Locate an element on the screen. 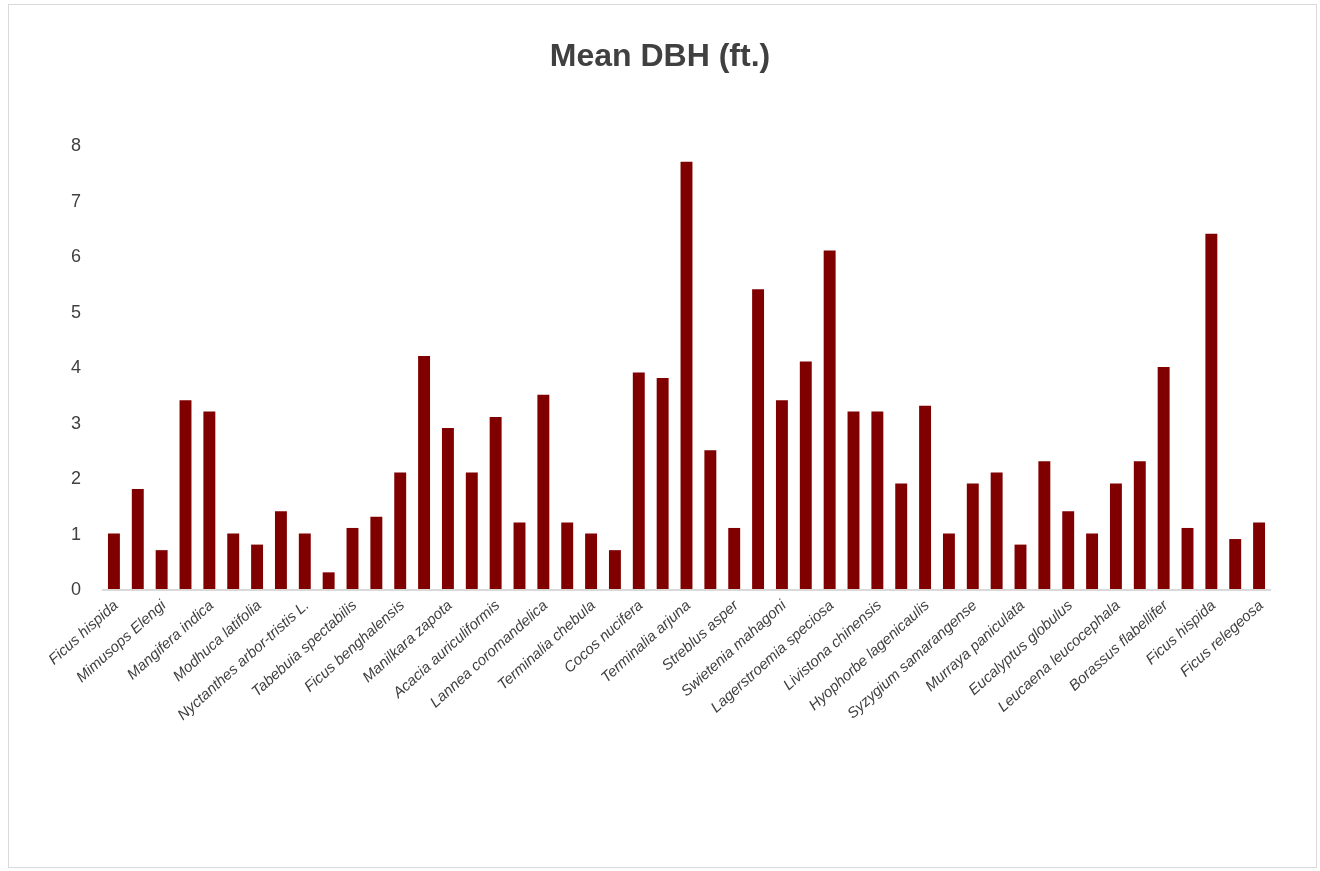 Image resolution: width=1320 pixels, height=871 pixels. y-tick-label: 4 is located at coordinates (75, 367).